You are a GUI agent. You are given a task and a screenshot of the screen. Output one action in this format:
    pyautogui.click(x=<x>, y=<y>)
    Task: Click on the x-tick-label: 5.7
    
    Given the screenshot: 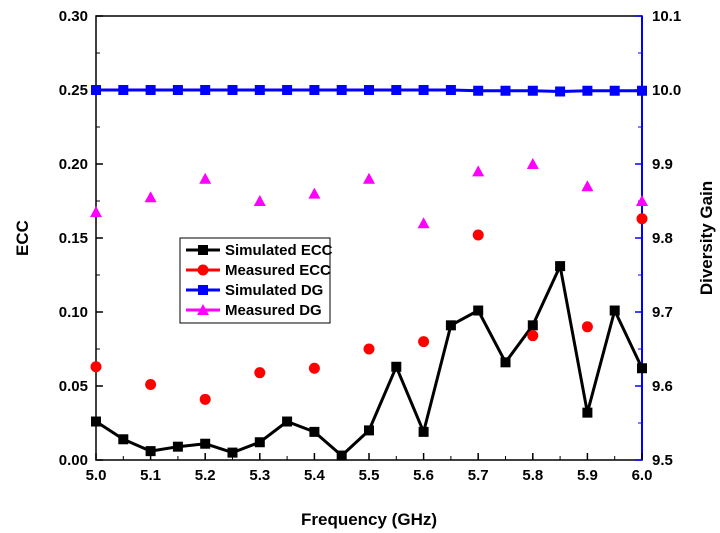 What is the action you would take?
    pyautogui.click(x=478, y=475)
    